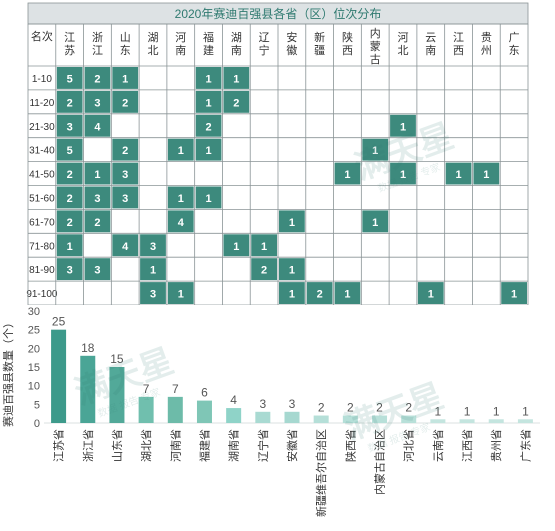 This screenshot has width=555, height=531. I want to click on bar-value-label-15: 1, so click(496, 411).